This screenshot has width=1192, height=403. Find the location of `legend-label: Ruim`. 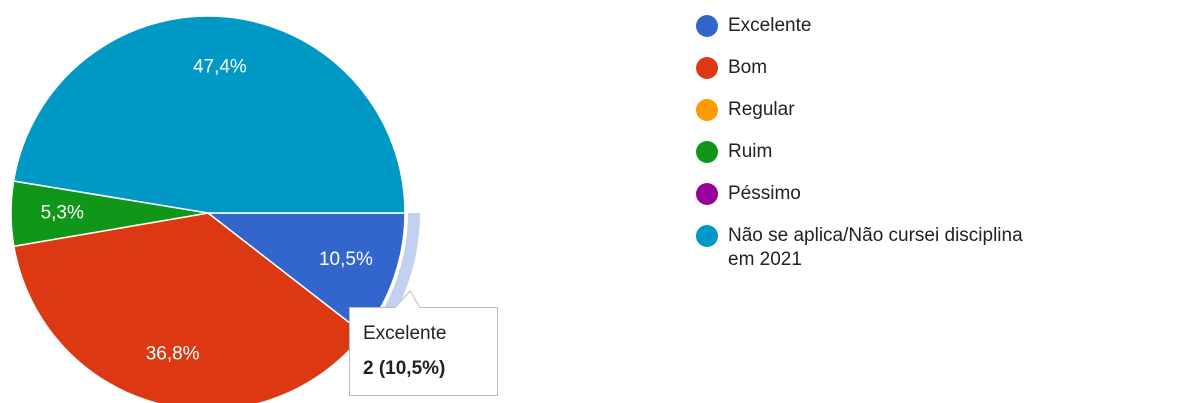

legend-label: Ruim is located at coordinates (750, 151).